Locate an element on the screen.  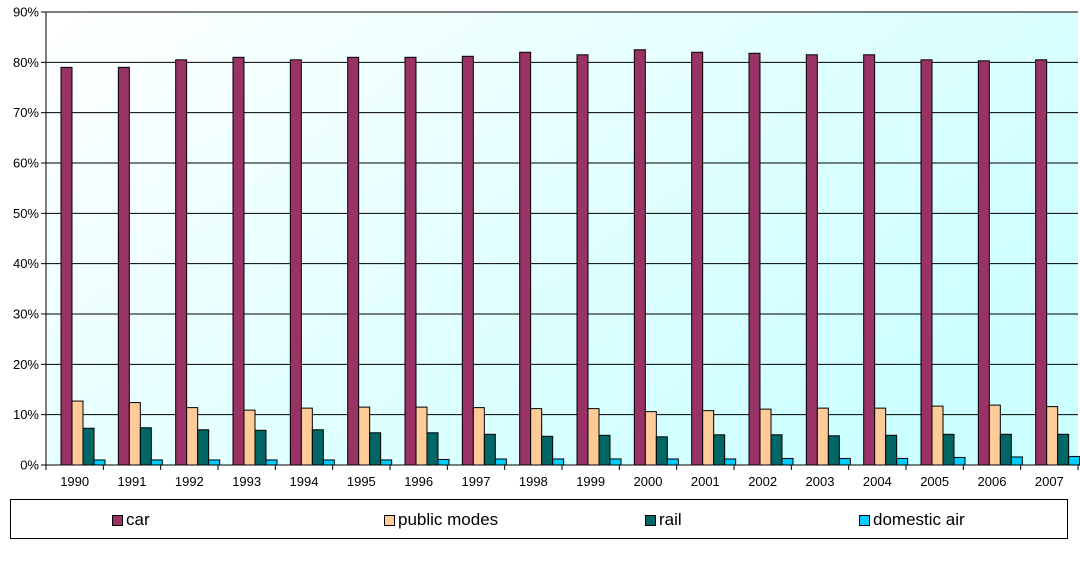
y-tick-label: 30% is located at coordinates (26, 314).